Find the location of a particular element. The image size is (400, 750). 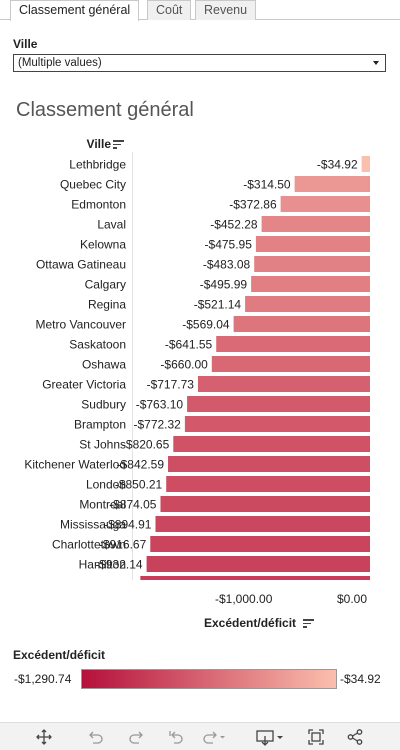

legend-max-label: -$34.92 is located at coordinates (360, 679).